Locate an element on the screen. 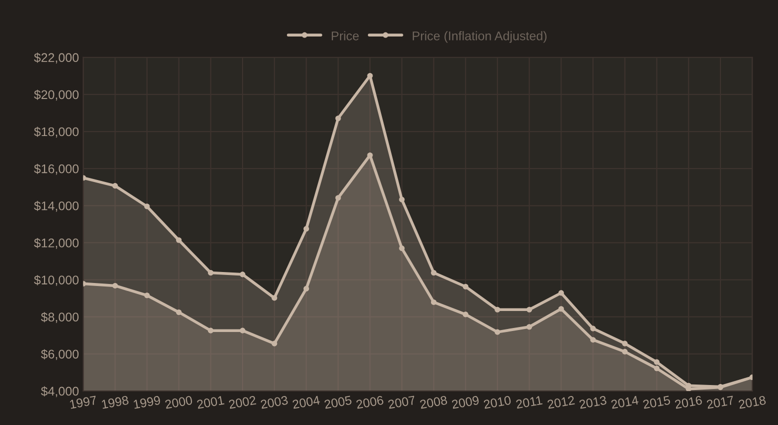 The image size is (778, 425). x-tick-label: 2017 is located at coordinates (720, 402).